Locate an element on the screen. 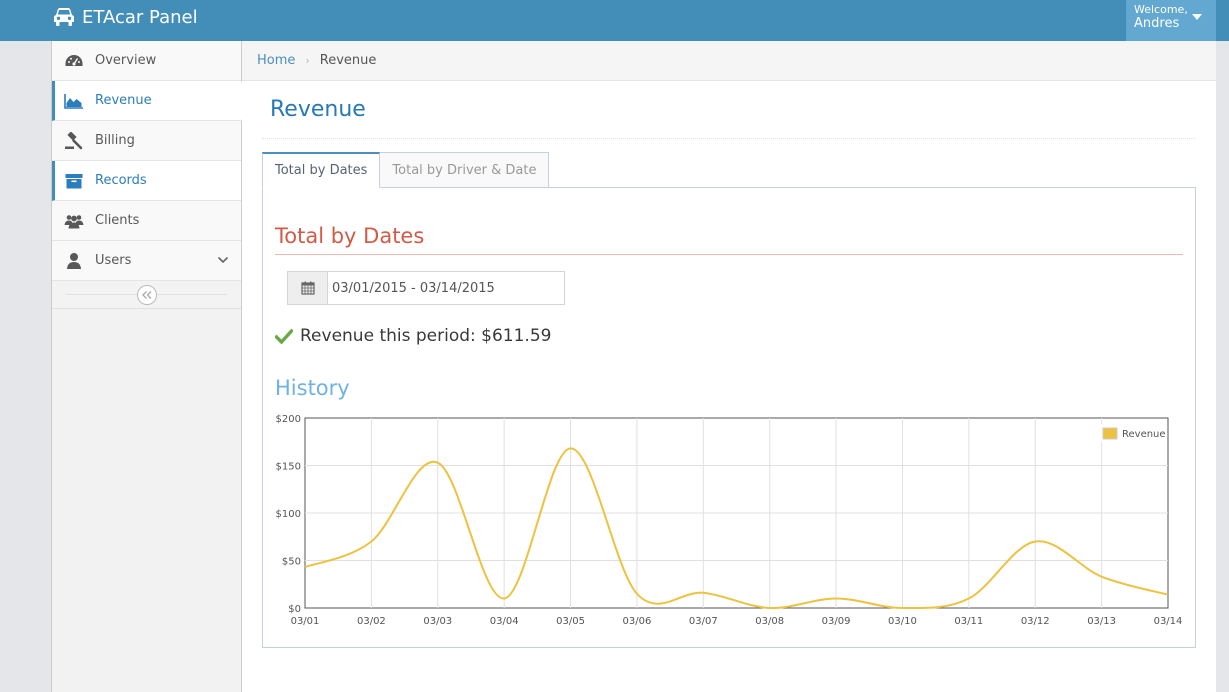 The width and height of the screenshot is (1229, 692). revenue-summary: Revenue this period: $611.59 is located at coordinates (413, 336).